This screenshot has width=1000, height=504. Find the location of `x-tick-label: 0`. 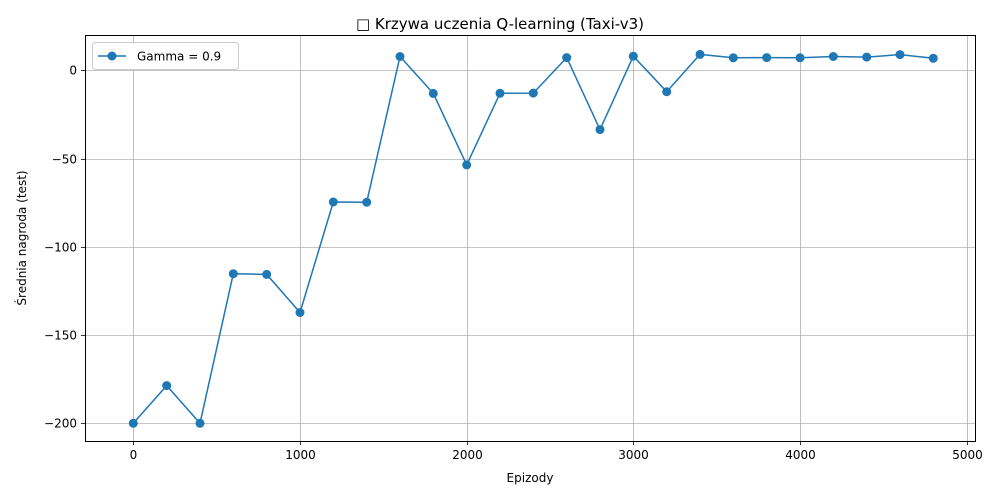

x-tick-label: 0 is located at coordinates (134, 455).